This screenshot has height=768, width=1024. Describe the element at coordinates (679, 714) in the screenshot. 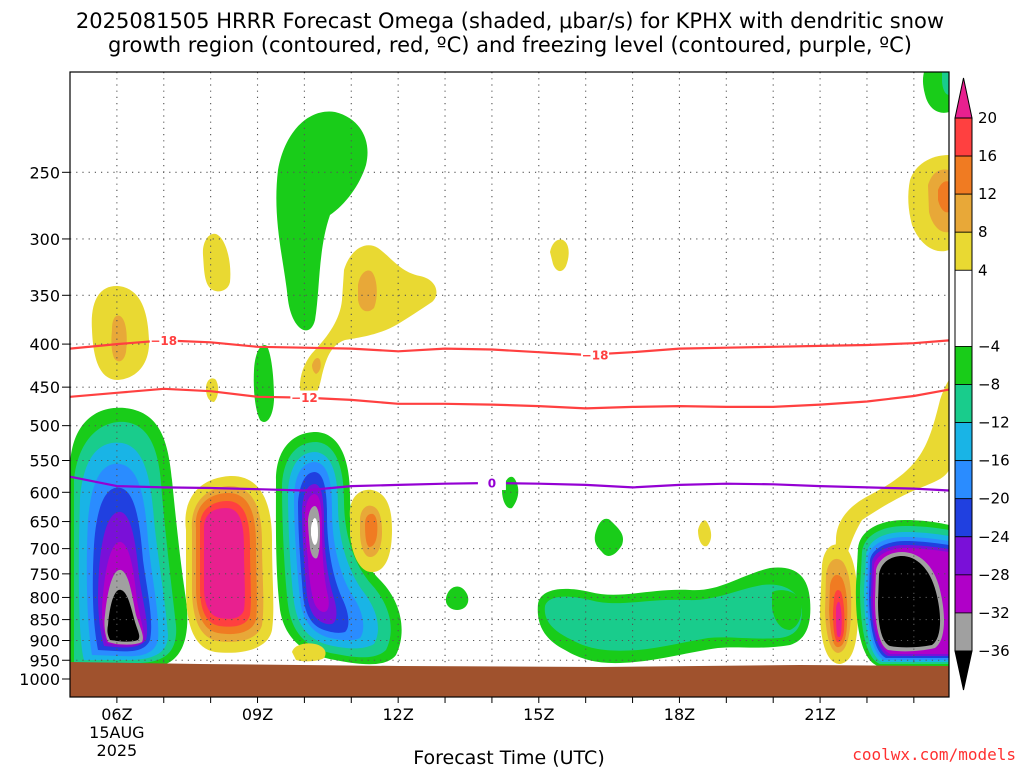

I see `x-tick-label-18z: 18Z` at that location.